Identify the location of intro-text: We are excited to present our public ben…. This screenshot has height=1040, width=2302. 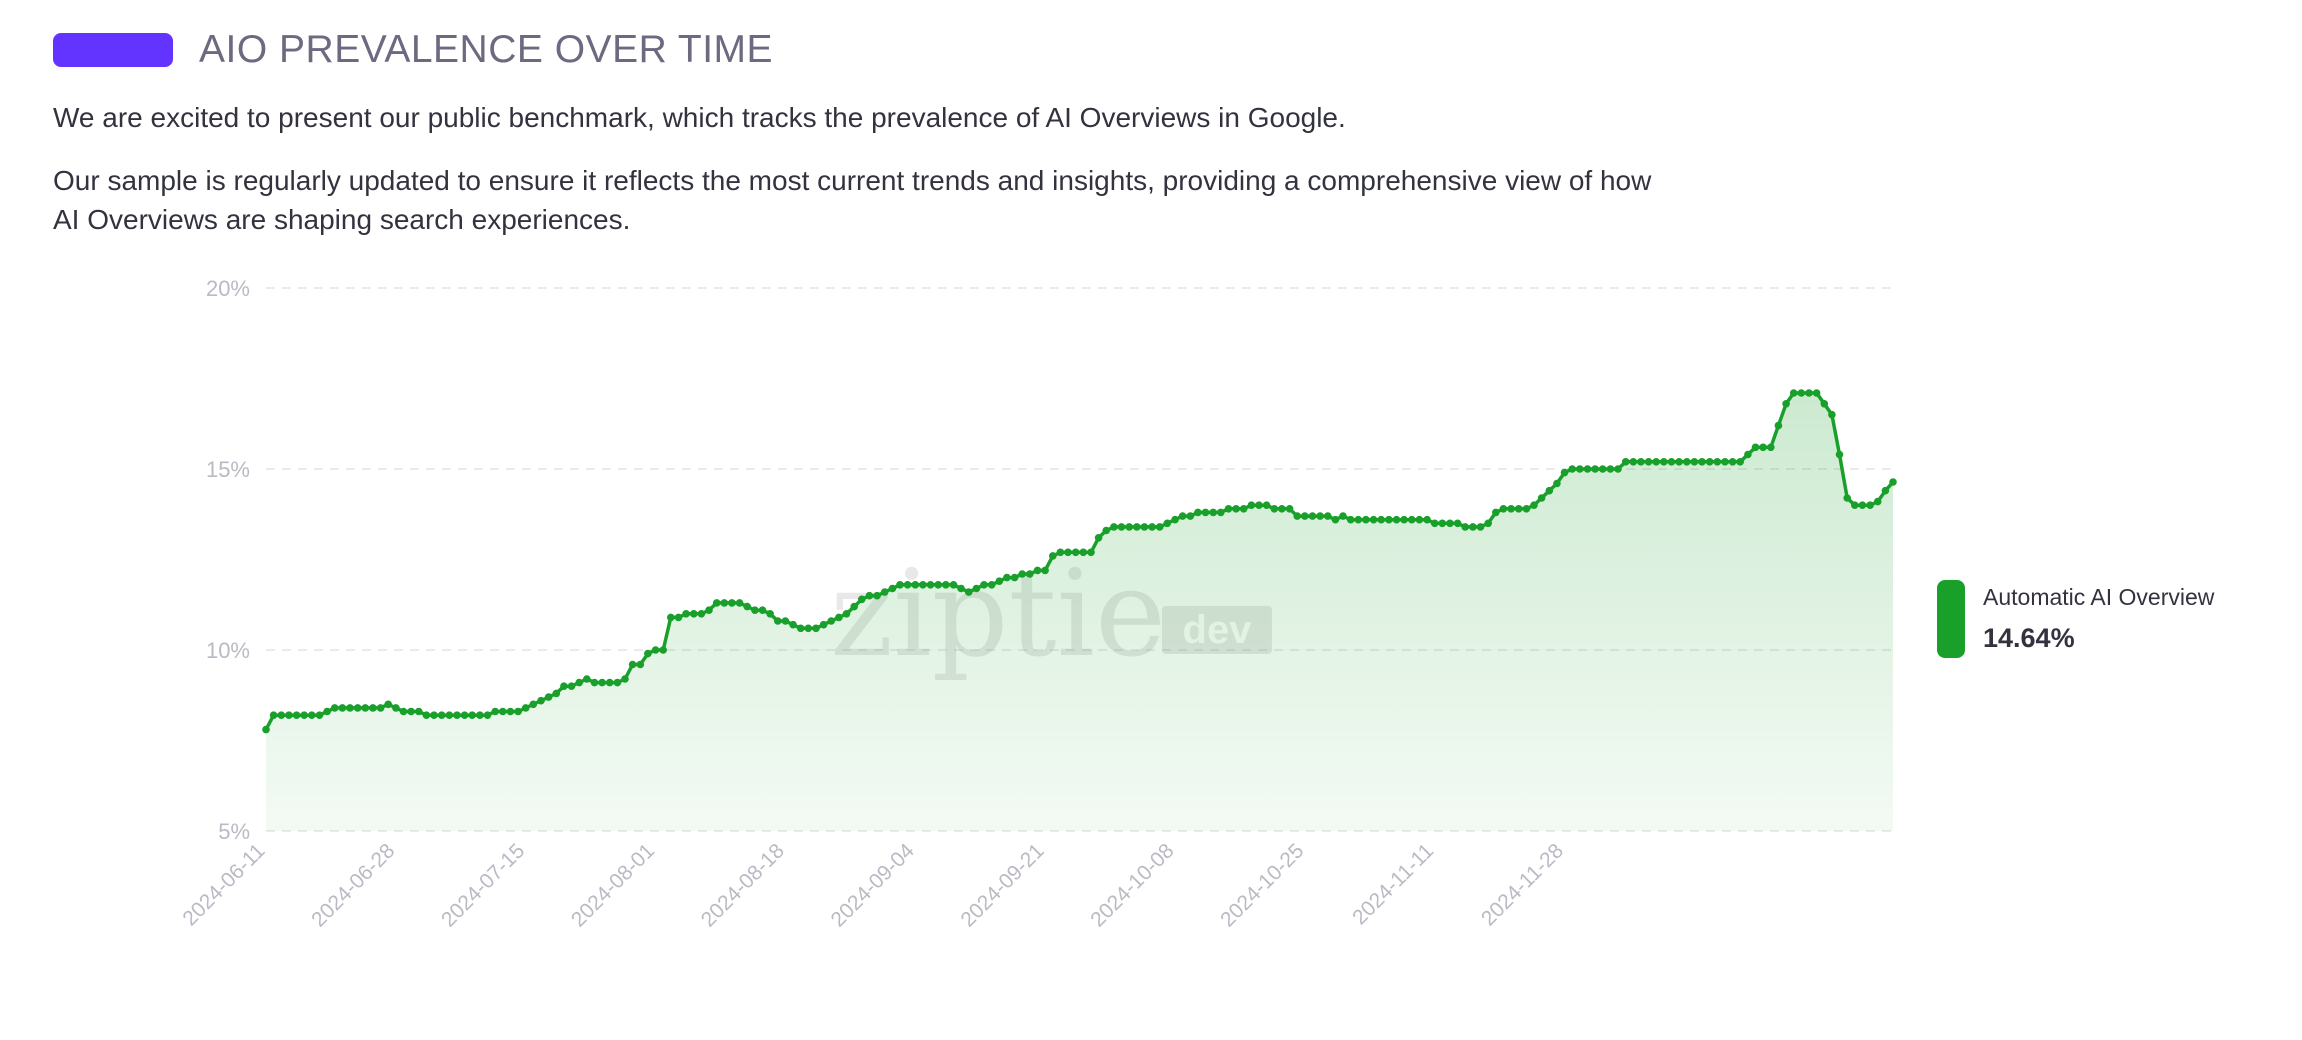
(863, 180).